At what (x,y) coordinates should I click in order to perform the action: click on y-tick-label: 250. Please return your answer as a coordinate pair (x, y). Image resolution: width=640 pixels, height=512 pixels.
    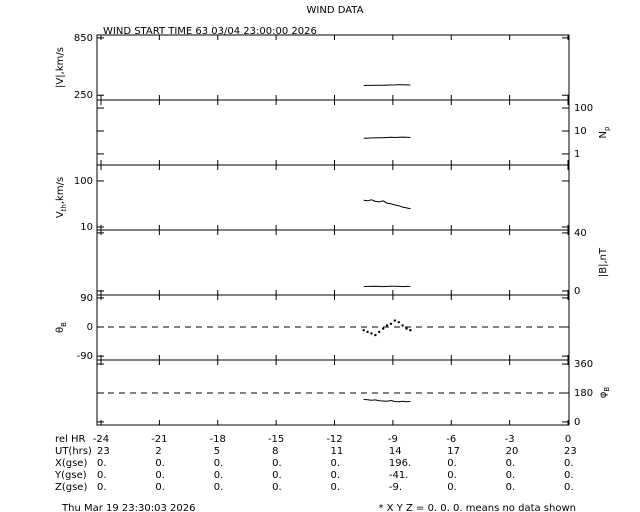
    Looking at the image, I should click on (83, 95).